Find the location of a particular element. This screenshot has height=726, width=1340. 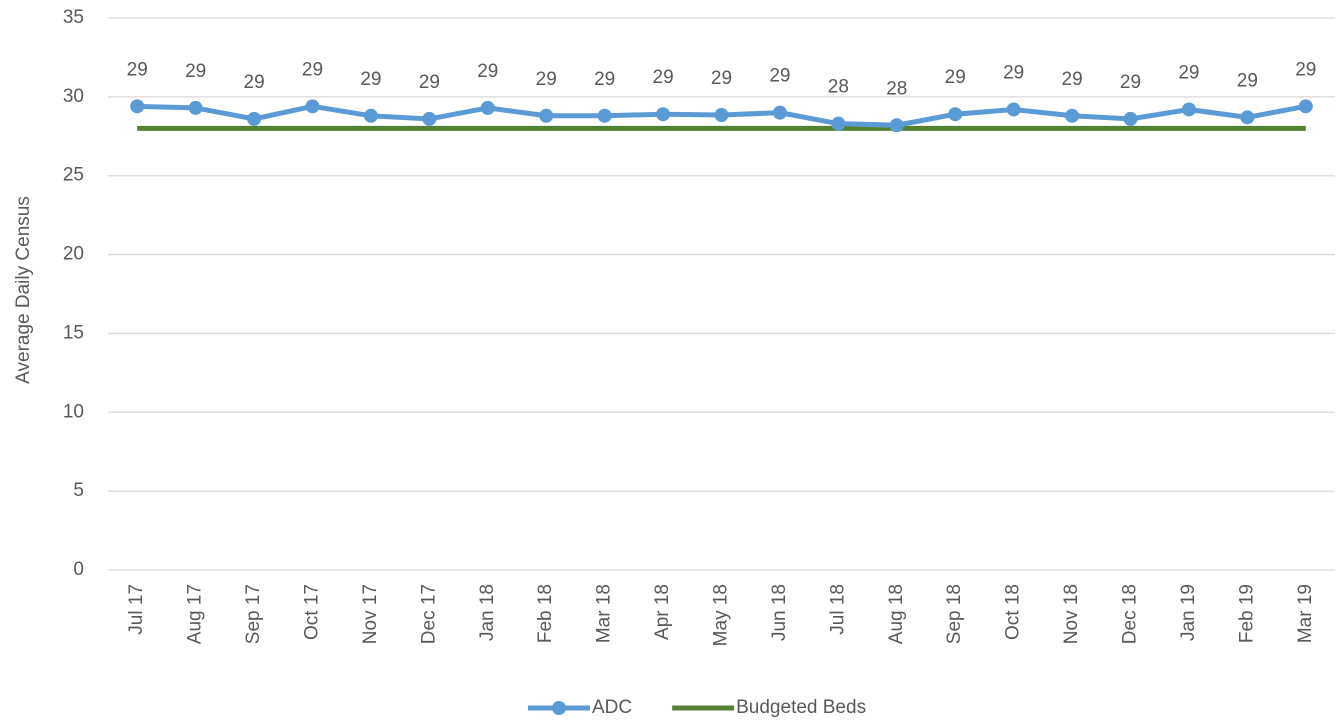

y-axis-label: Average Daily Census is located at coordinates (23, 290).